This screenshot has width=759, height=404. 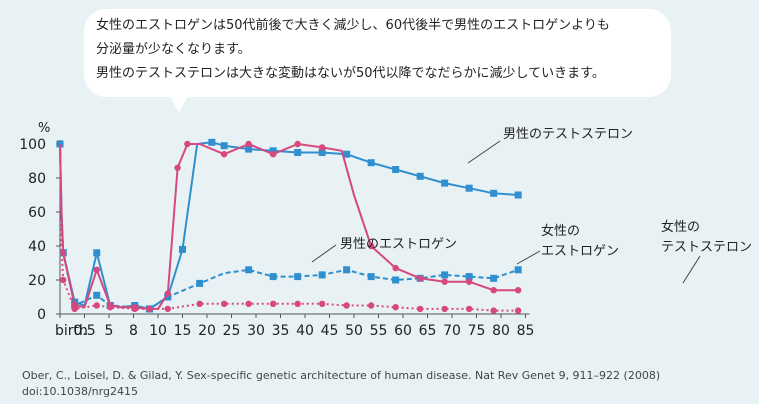 What do you see at coordinates (133, 331) in the screenshot?
I see `x-tick-label: 8` at bounding box center [133, 331].